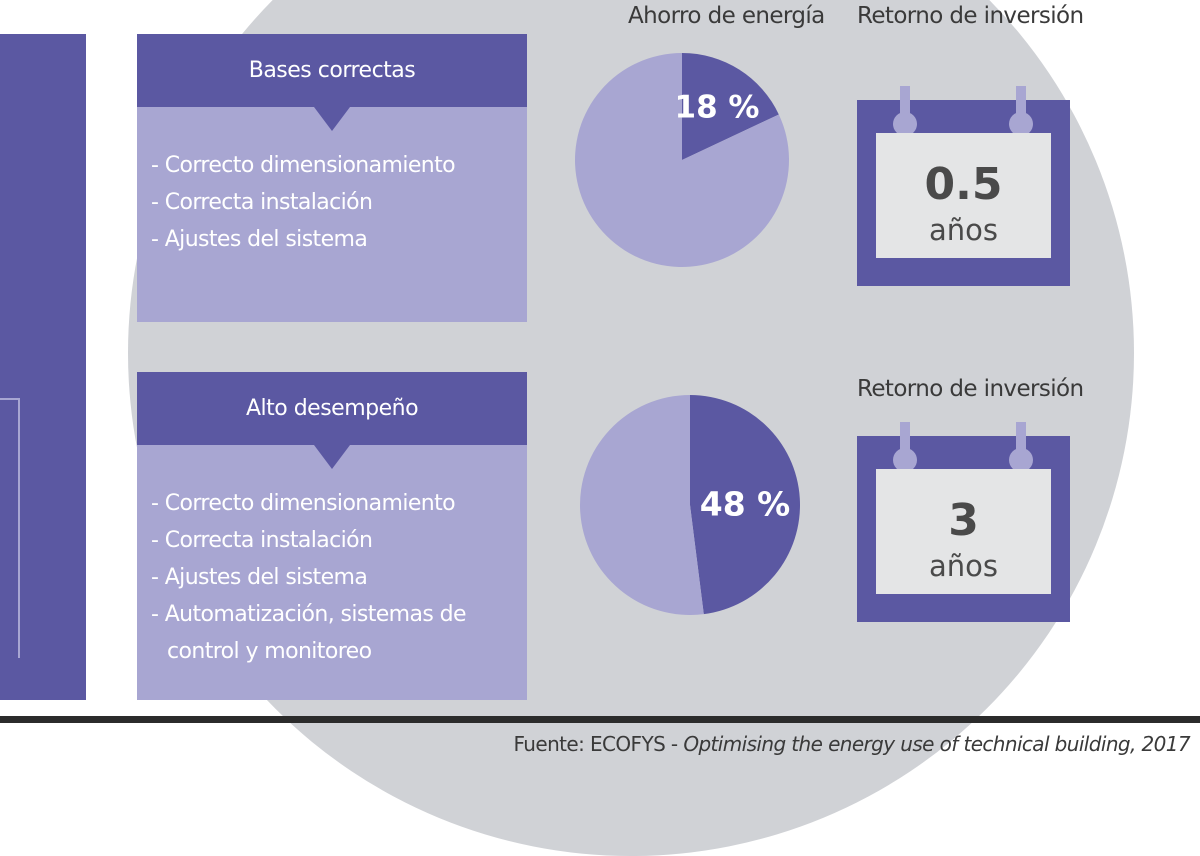  I want to click on footer-prefix: Fuente: ECOFYS -, so click(598, 744).